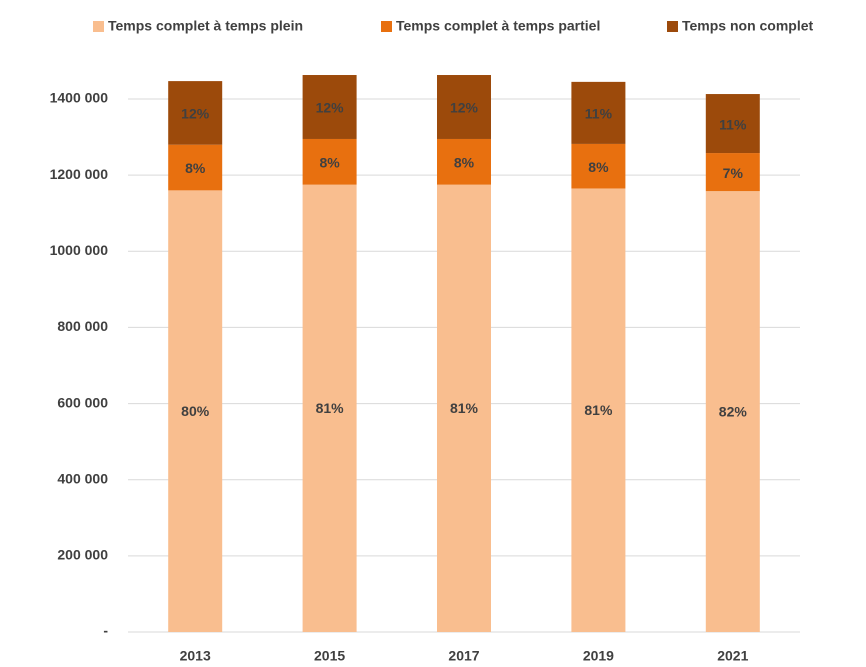  What do you see at coordinates (82, 555) in the screenshot?
I see `y-tick-label: 200 000` at bounding box center [82, 555].